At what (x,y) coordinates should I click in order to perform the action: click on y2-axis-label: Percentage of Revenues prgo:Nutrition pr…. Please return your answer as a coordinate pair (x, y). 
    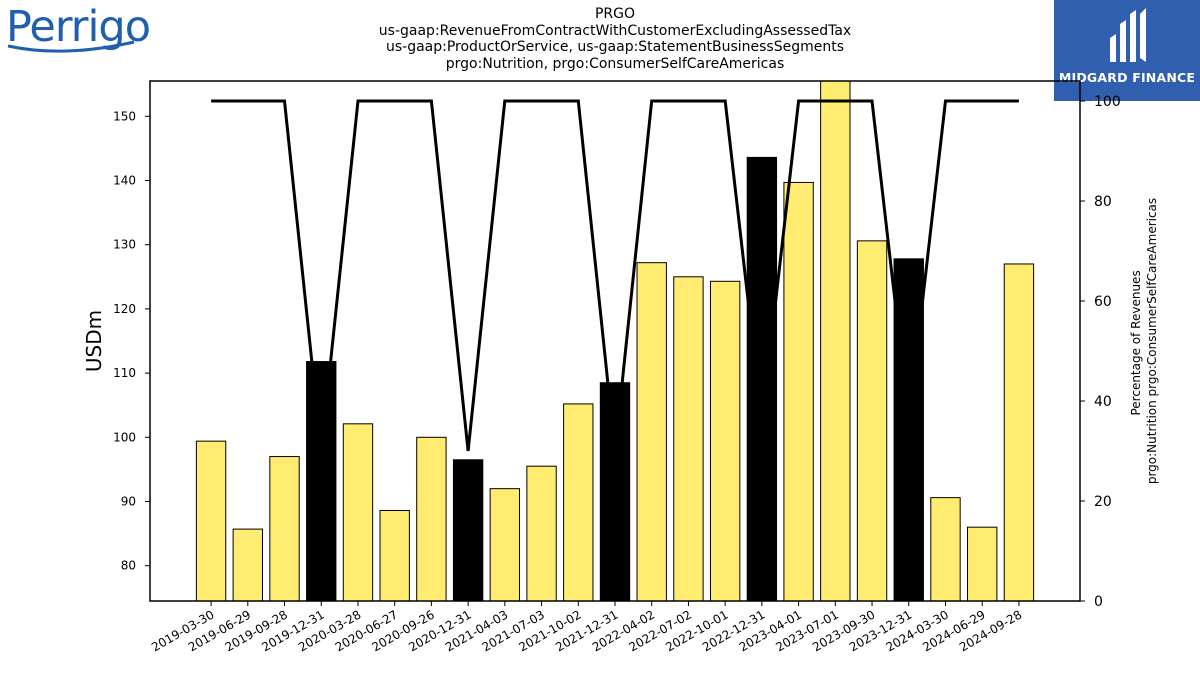
    Looking at the image, I should click on (1144, 341).